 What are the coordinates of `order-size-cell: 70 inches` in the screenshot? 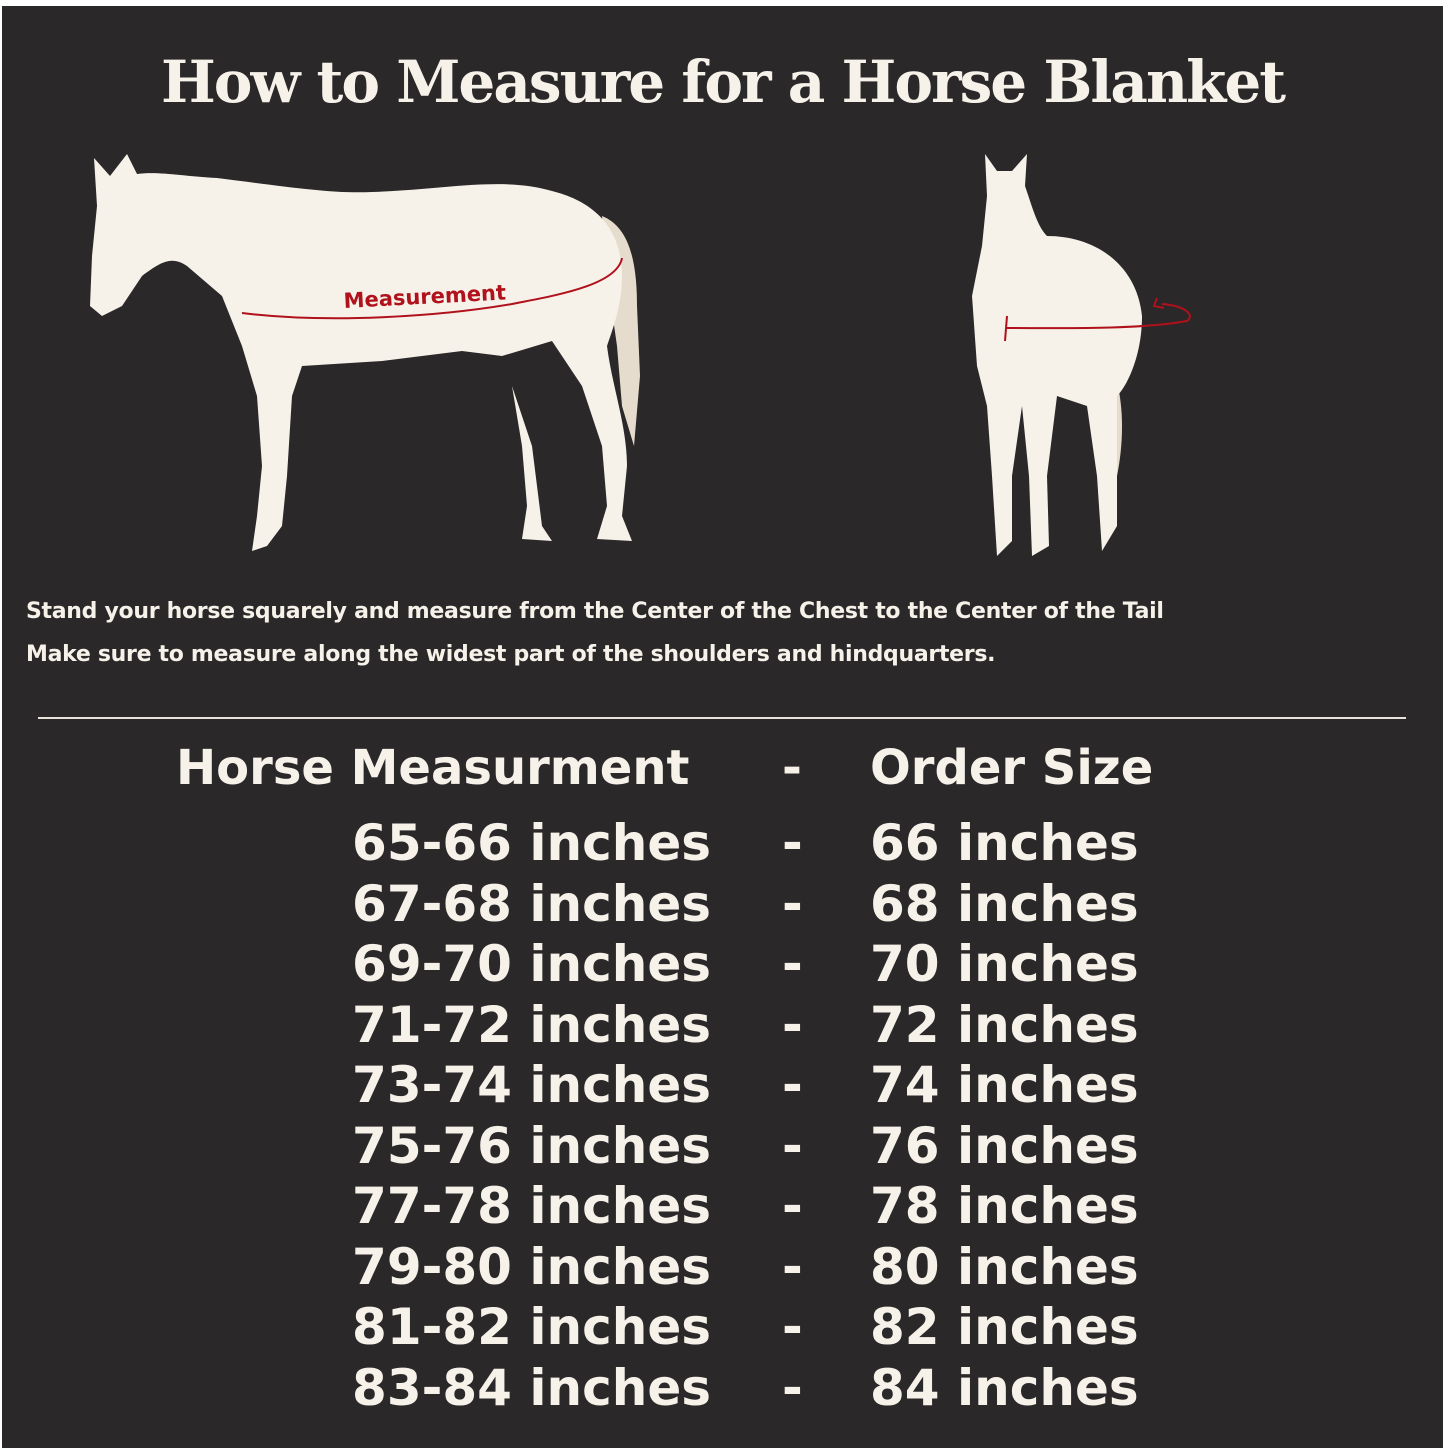 It's located at (1004, 964).